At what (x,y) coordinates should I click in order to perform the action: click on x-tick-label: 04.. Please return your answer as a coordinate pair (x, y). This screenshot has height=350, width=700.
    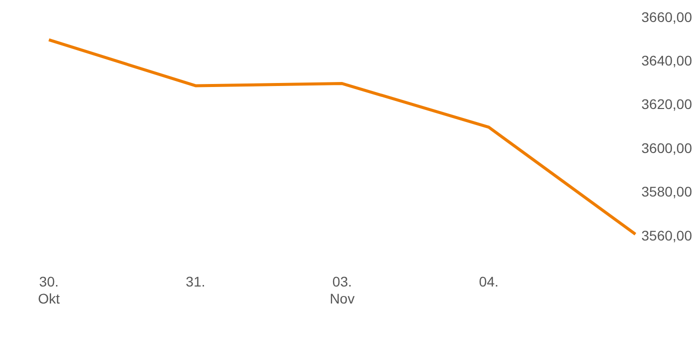
    Looking at the image, I should click on (488, 282).